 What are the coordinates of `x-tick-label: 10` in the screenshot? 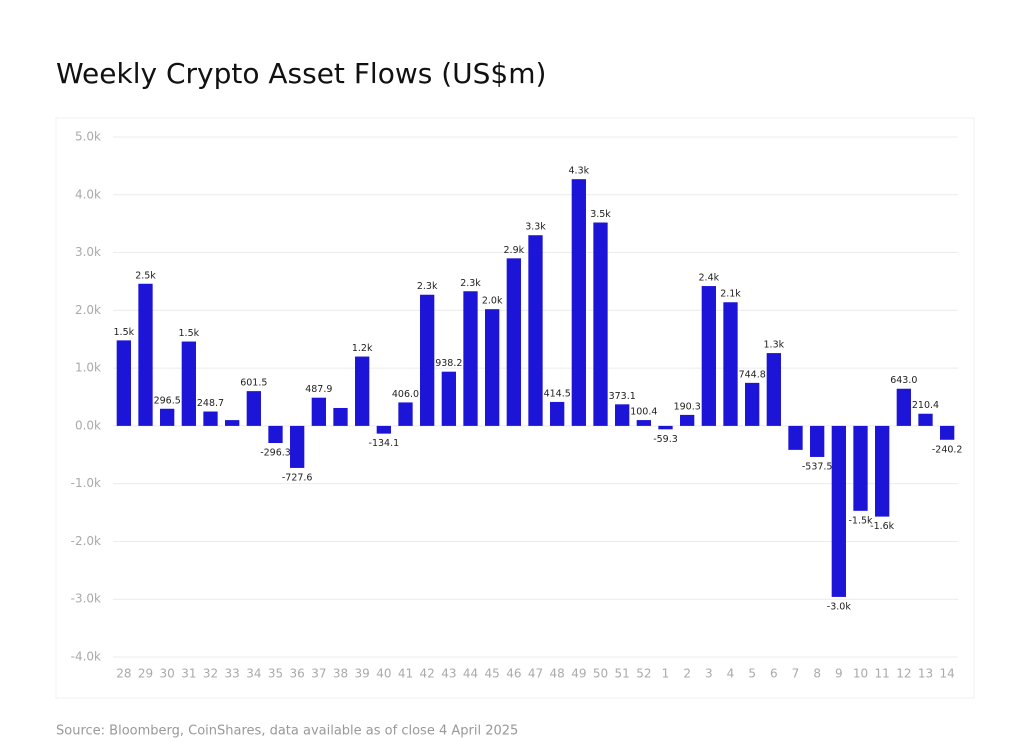 It's located at (860, 674).